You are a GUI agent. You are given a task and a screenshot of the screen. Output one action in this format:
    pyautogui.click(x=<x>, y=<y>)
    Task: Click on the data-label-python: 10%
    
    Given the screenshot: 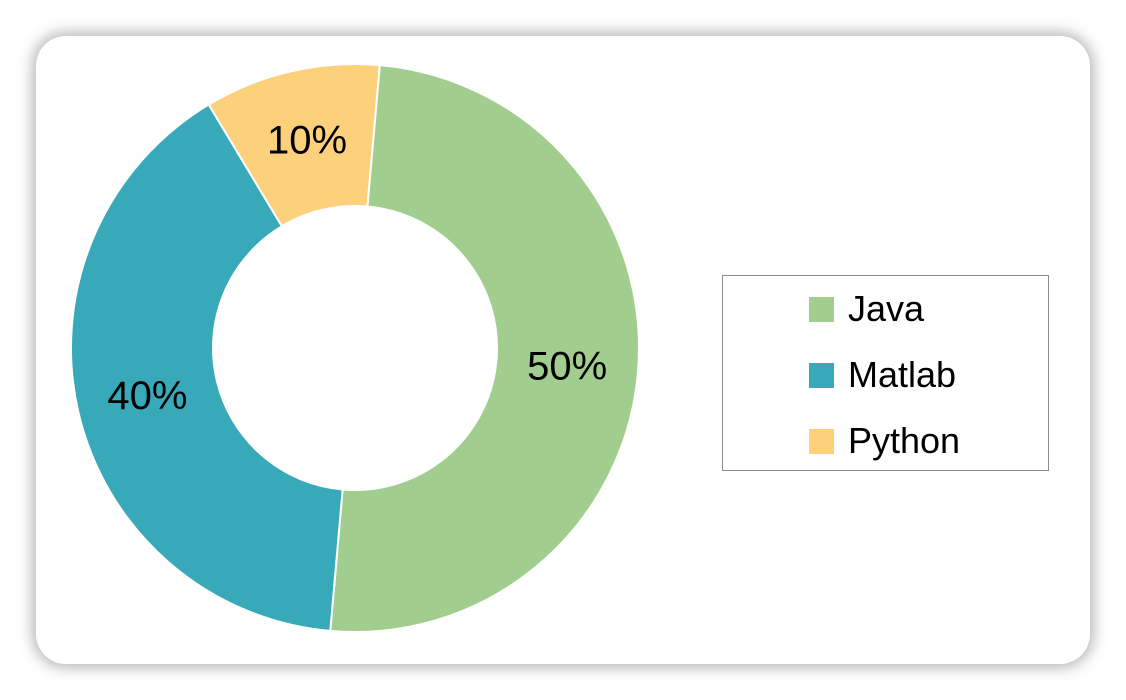 What is the action you would take?
    pyautogui.click(x=307, y=140)
    